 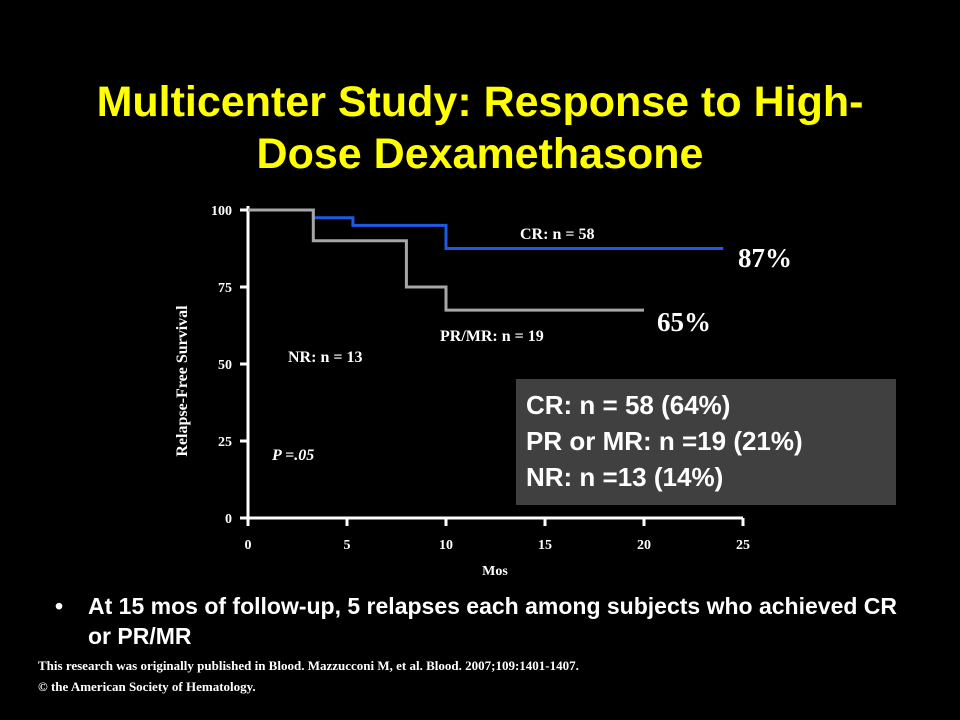 I want to click on end-value-label-cr: 87%, so click(x=765, y=258).